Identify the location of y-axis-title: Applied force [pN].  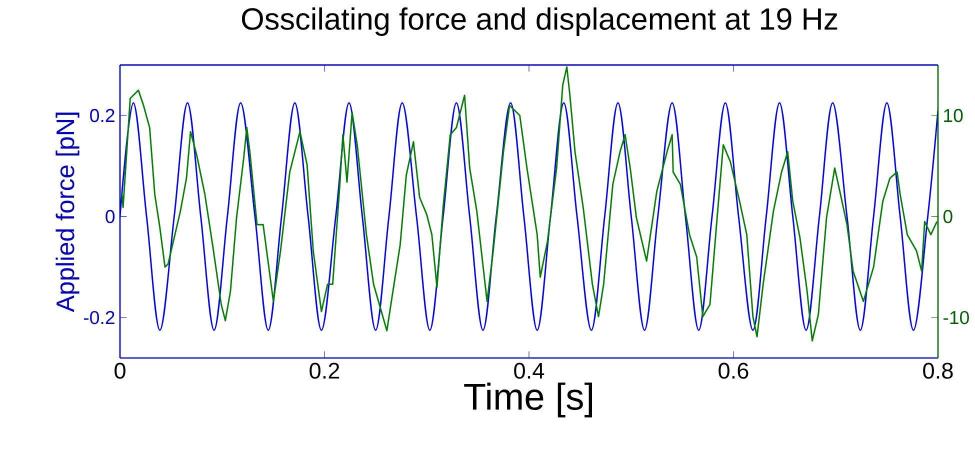
(68, 212).